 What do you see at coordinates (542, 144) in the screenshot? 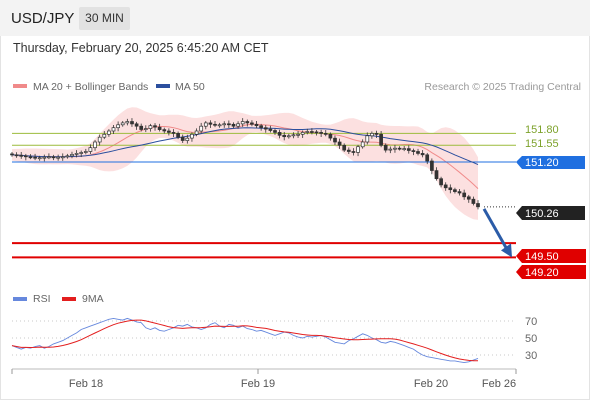
I see `level-label-151-55: 151.55` at bounding box center [542, 144].